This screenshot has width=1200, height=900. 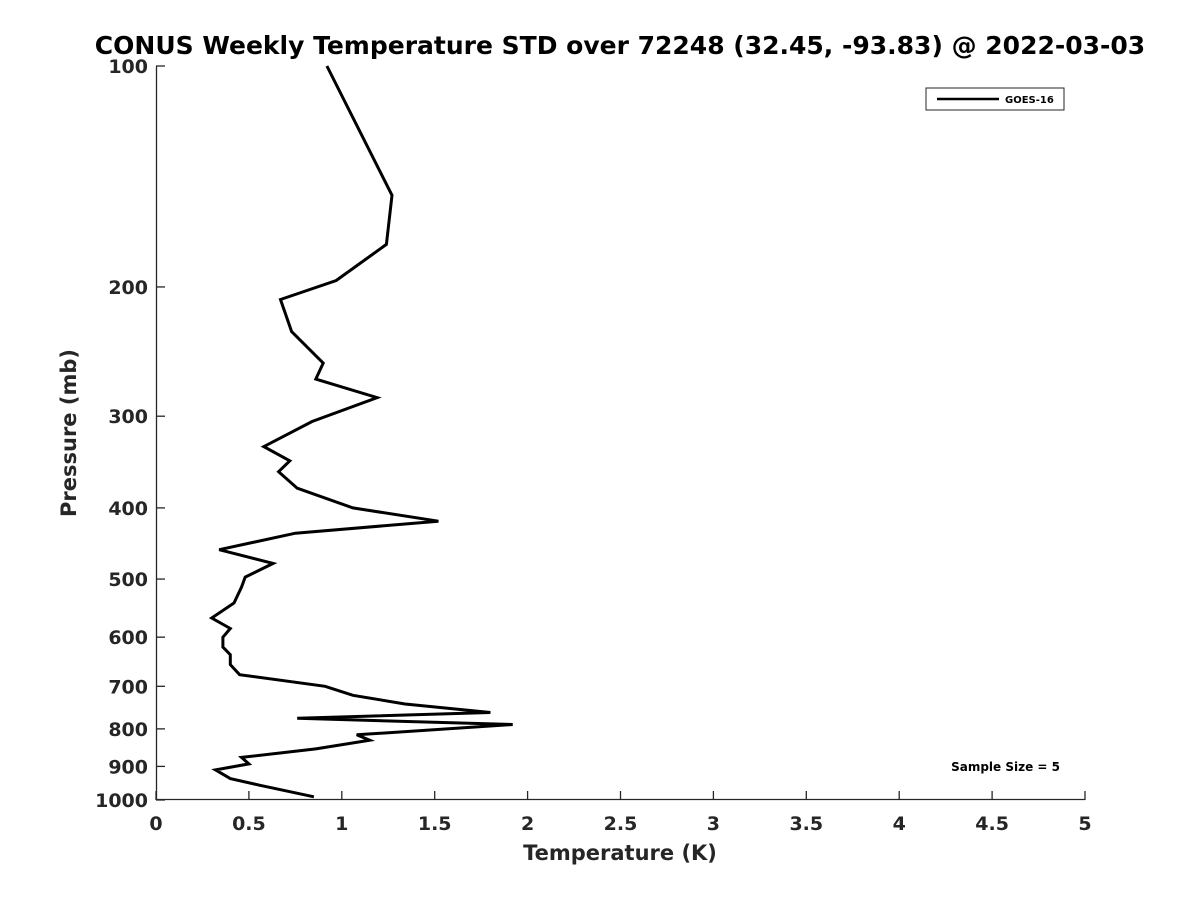 I want to click on x-axis-ticks: 0 0.5 1 1.5 2 2.5 3 3.5 4 4.5 5, so click(x=620, y=813).